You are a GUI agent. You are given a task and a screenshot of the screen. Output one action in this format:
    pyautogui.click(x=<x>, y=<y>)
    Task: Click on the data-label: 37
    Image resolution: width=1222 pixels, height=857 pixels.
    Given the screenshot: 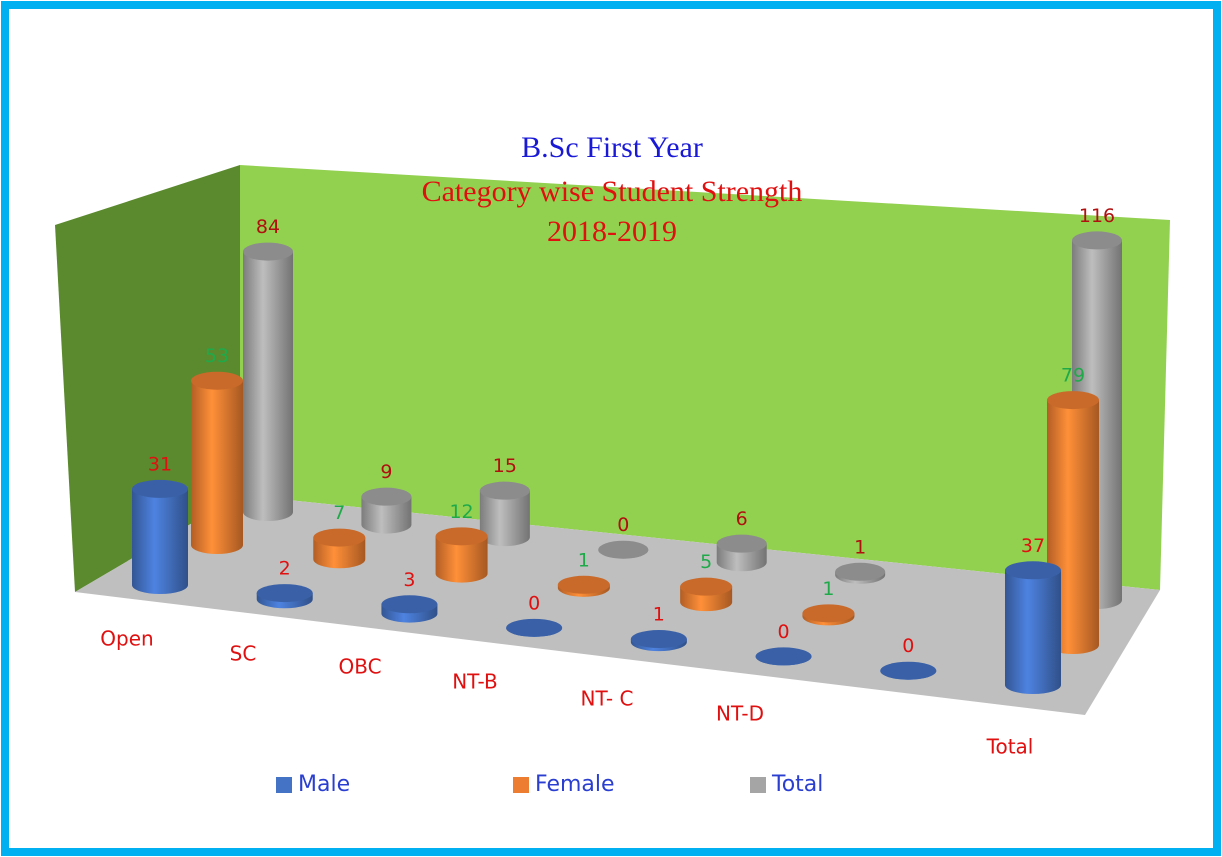 What is the action you would take?
    pyautogui.click(x=1033, y=546)
    